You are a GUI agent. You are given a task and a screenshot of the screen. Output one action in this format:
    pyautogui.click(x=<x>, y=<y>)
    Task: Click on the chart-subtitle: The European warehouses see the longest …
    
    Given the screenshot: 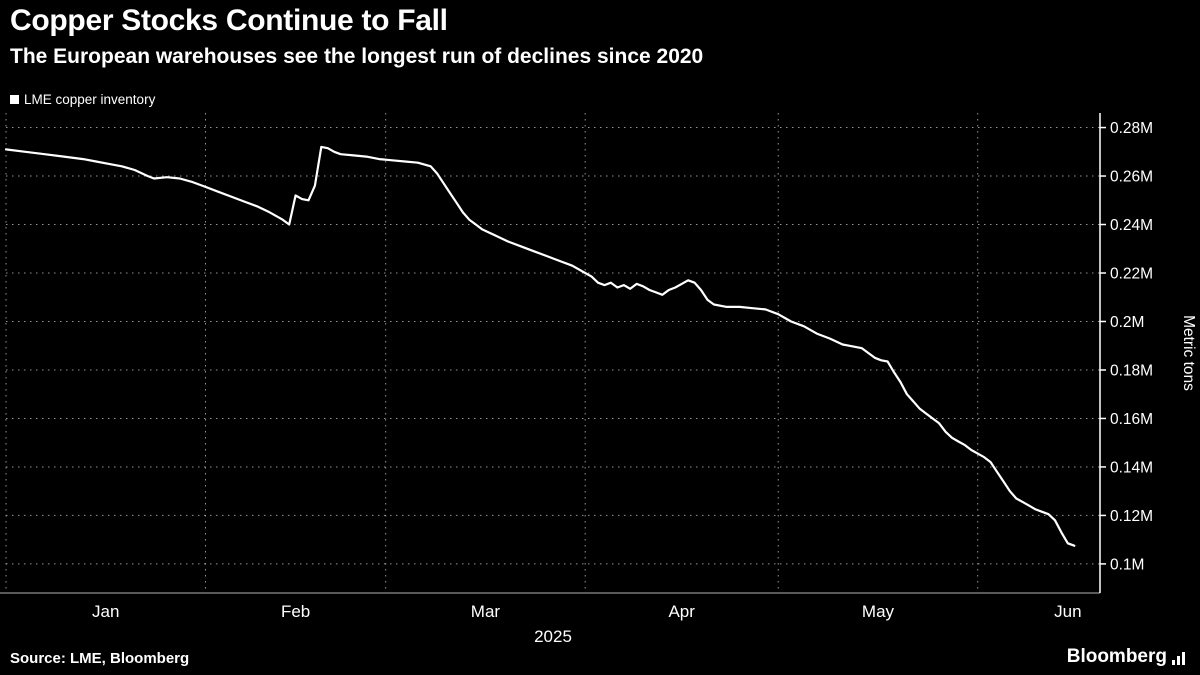 What is the action you would take?
    pyautogui.click(x=357, y=56)
    